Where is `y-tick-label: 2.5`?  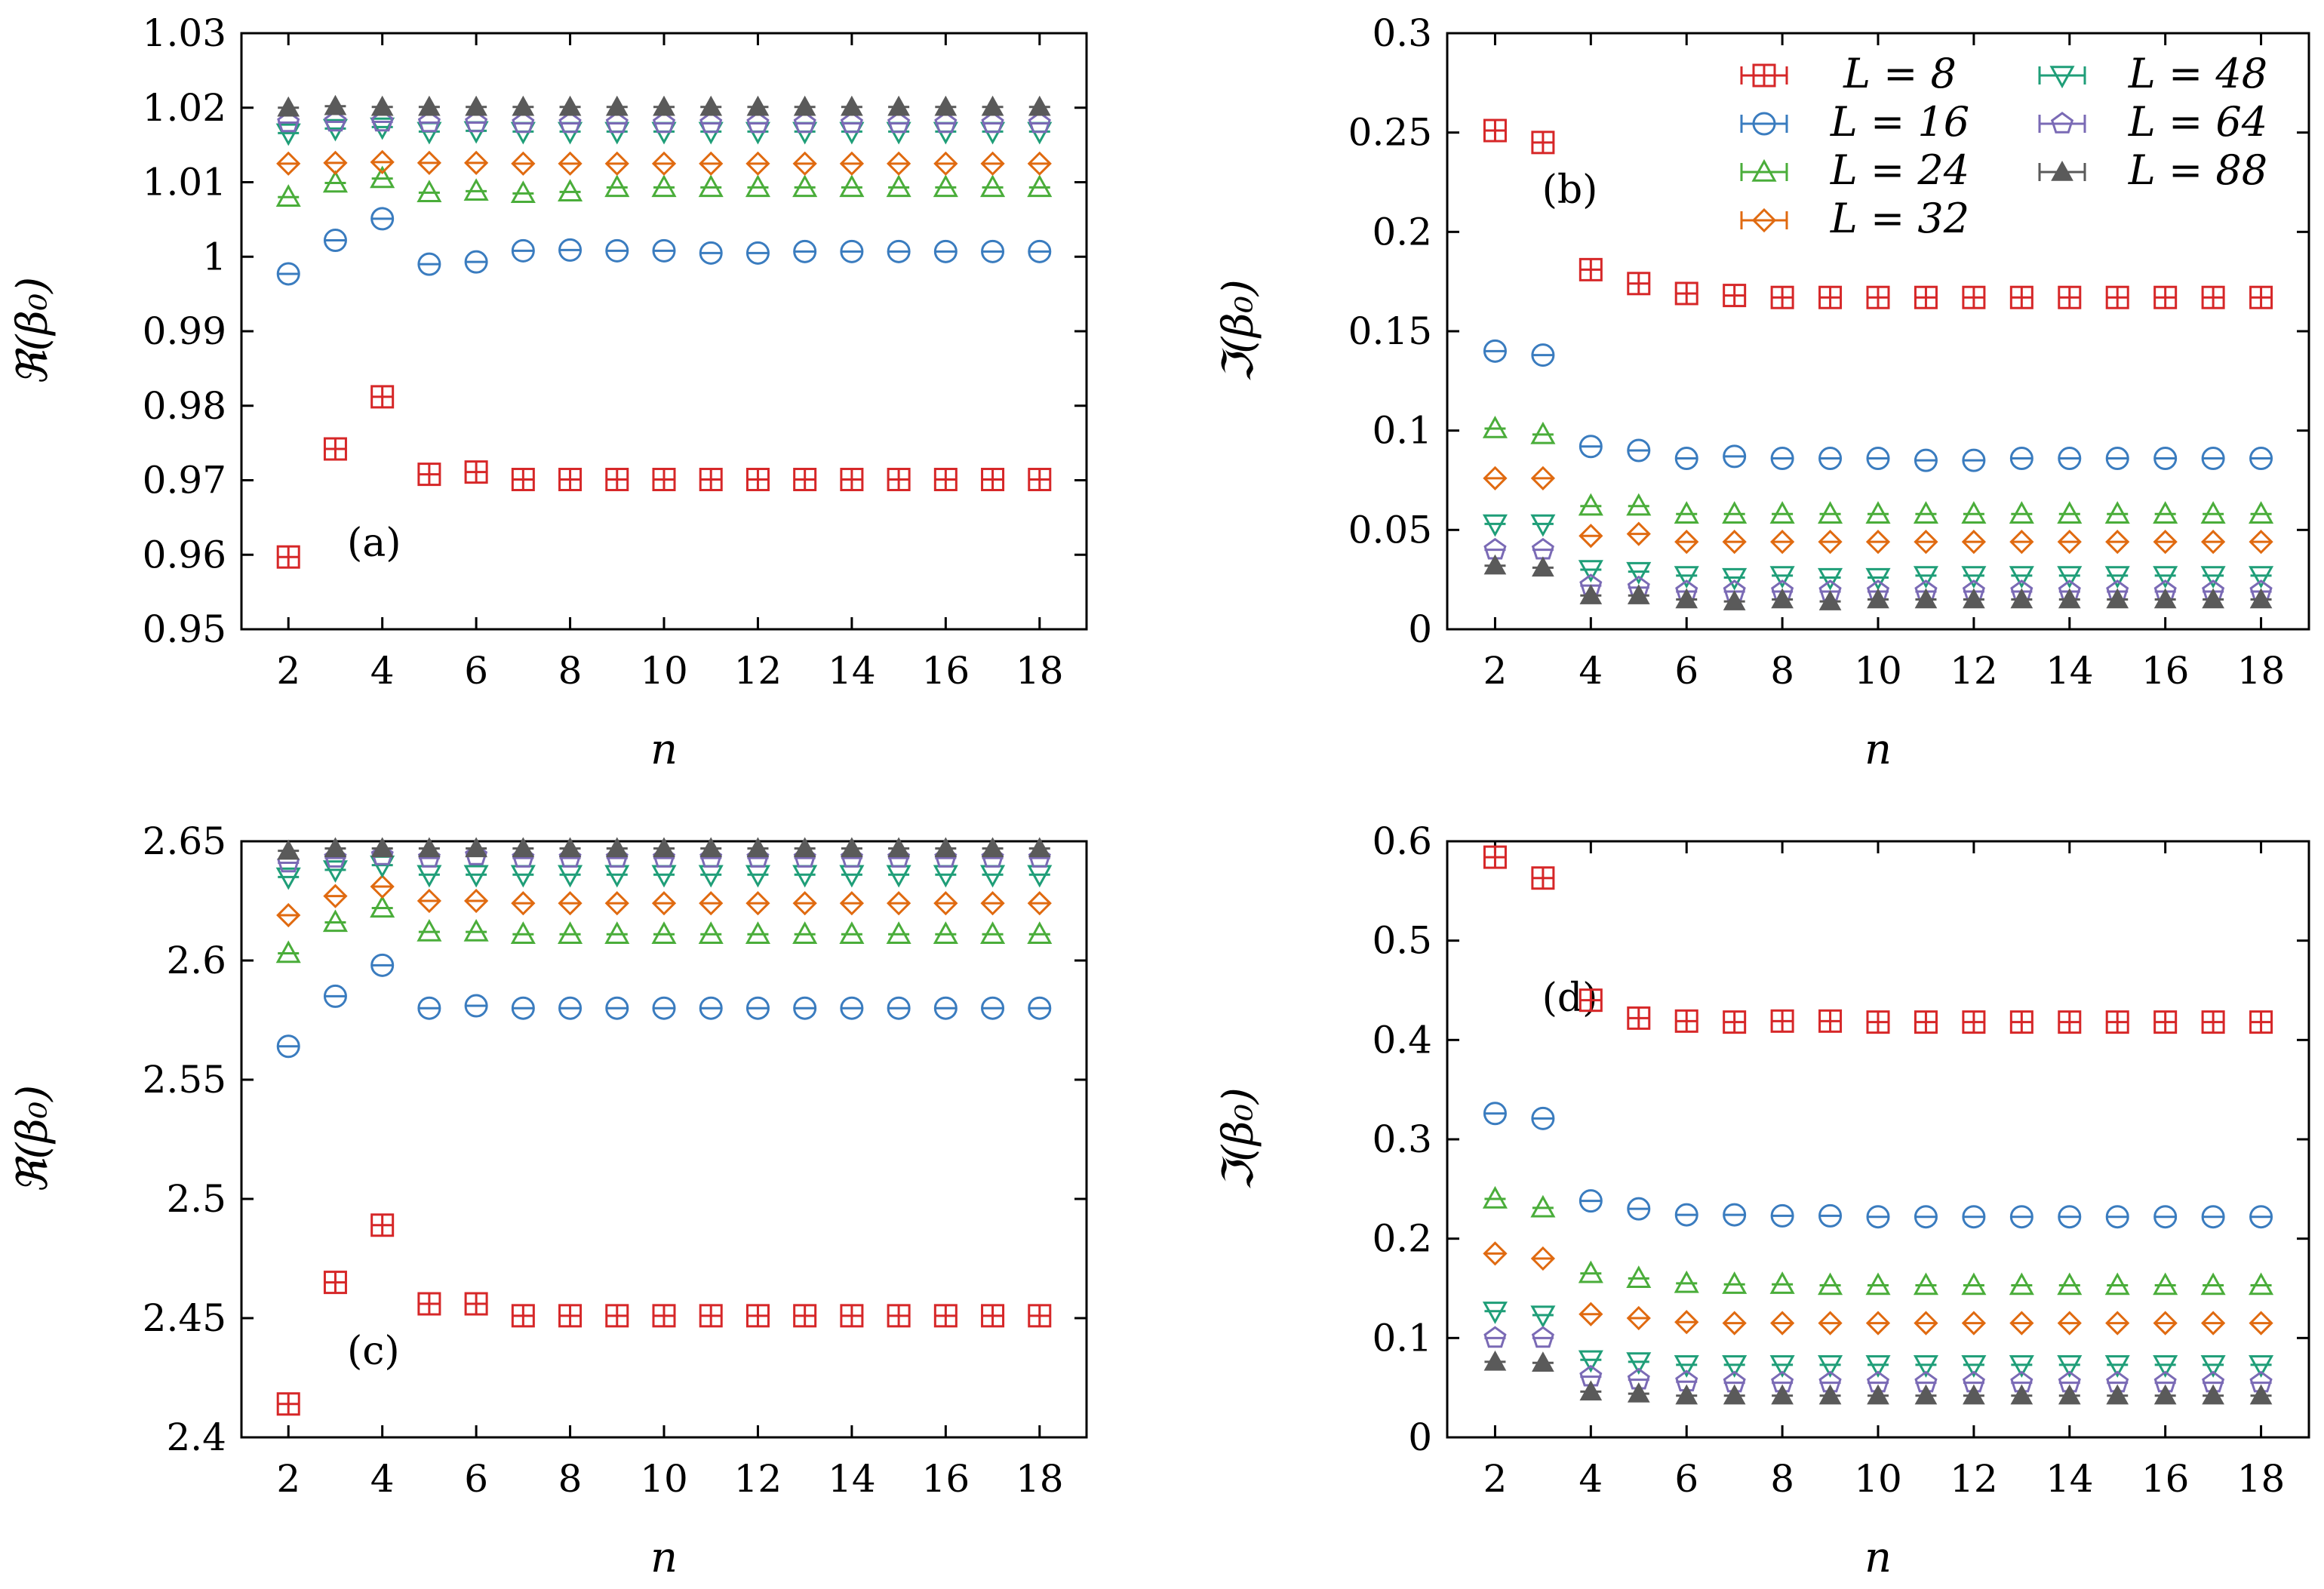
y-tick-label: 2.5 is located at coordinates (196, 1199).